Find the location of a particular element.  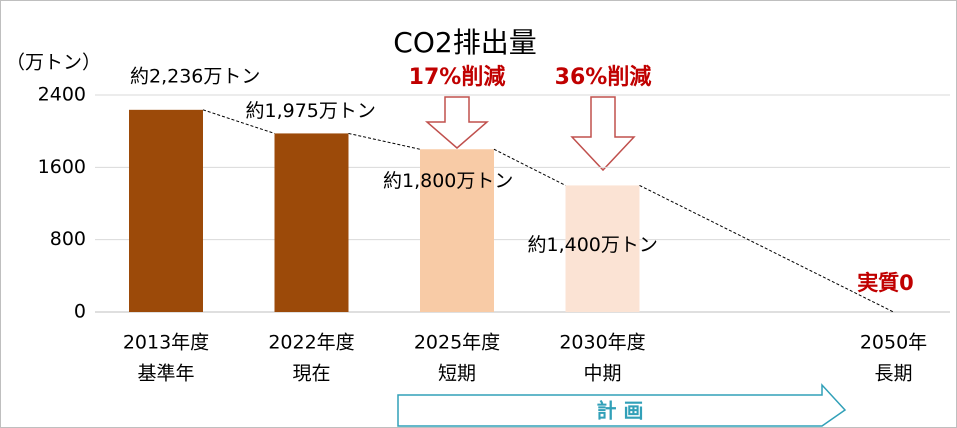

x-tick-label: 2025年度 is located at coordinates (457, 343).